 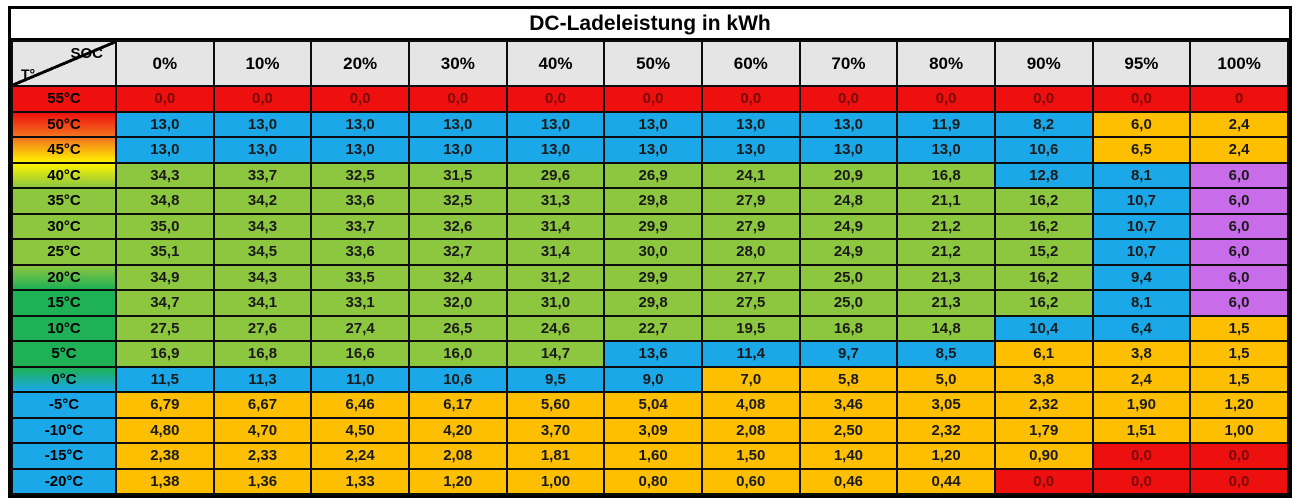 What do you see at coordinates (848, 481) in the screenshot?
I see `cell--20cc-70pct: 0,46` at bounding box center [848, 481].